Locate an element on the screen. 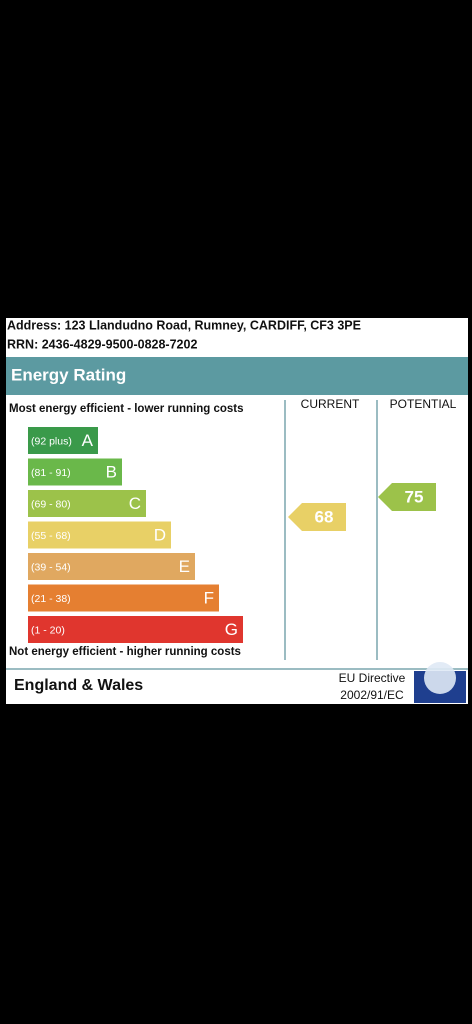 The image size is (472, 1024). title-bar is located at coordinates (237, 376).